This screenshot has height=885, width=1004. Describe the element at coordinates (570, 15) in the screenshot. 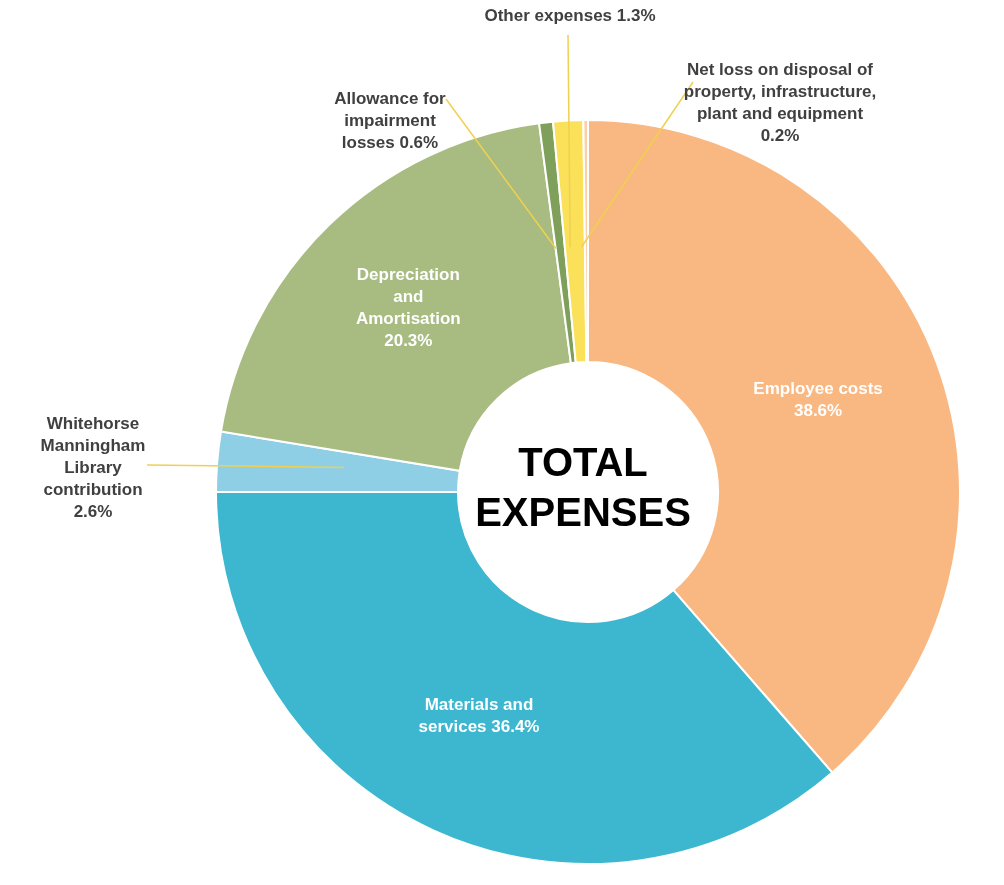

I see `slice-label: Other expenses 1.3%` at that location.